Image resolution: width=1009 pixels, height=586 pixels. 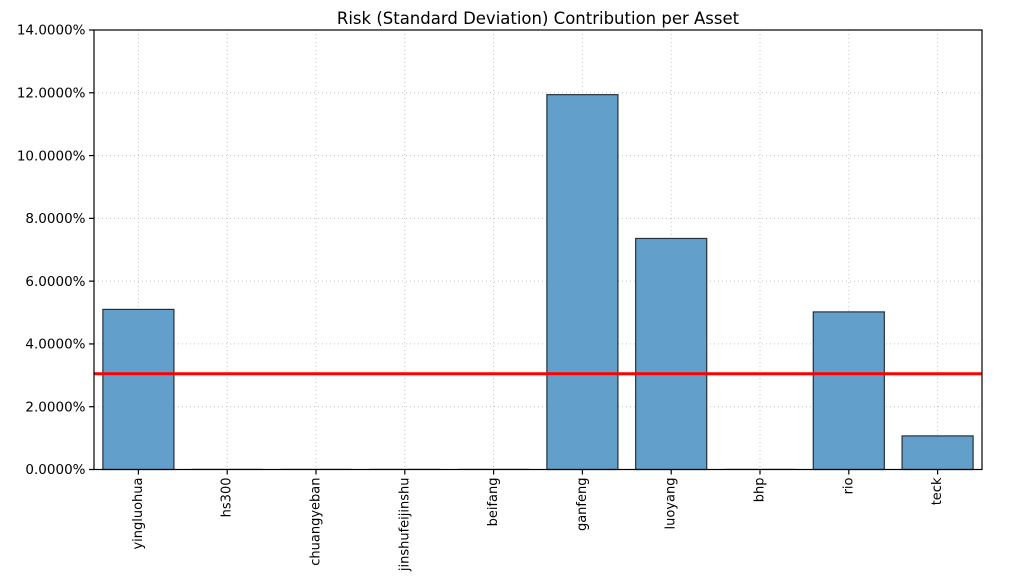 What do you see at coordinates (760, 490) in the screenshot?
I see `x-tick-label: bhp` at bounding box center [760, 490].